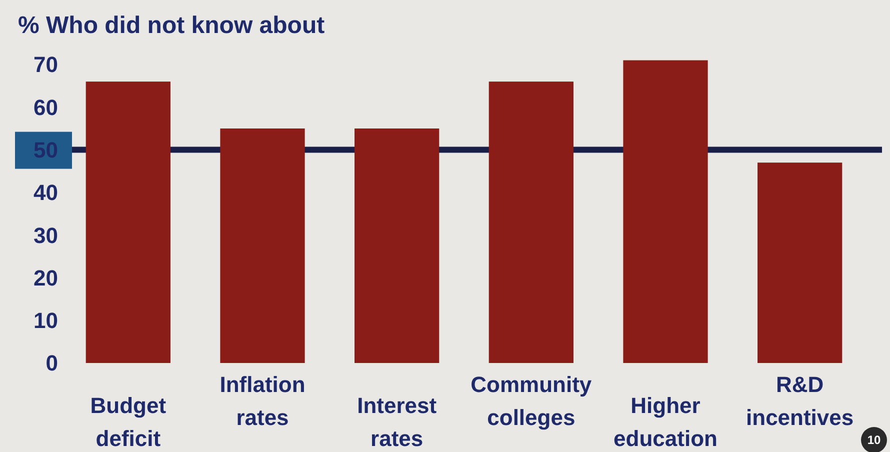  What do you see at coordinates (171, 25) in the screenshot?
I see `chart-title: % Who did not know about` at bounding box center [171, 25].